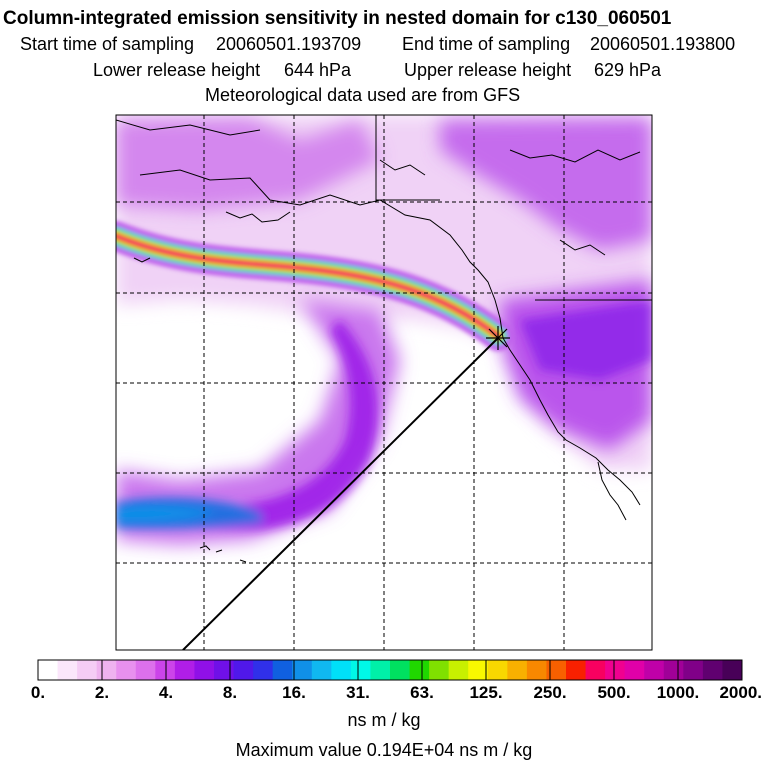 Image resolution: width=768 pixels, height=768 pixels. Describe the element at coordinates (485, 692) in the screenshot. I see `colorbar-tick-label: 125.` at that location.